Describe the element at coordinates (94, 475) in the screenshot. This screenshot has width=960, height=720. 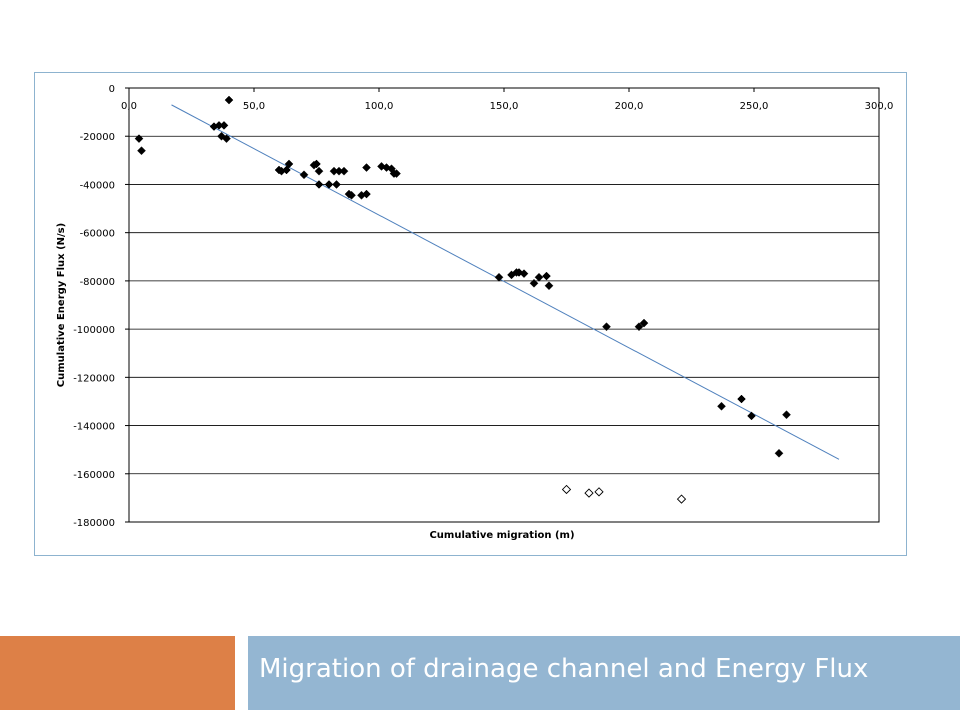
I see `y-tick-label: -160000` at that location.